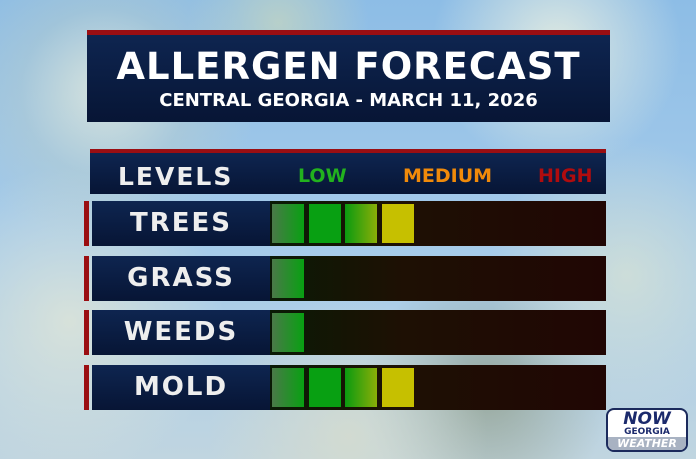 The image size is (696, 459). I want to click on allergen-row-weeds: WEEDS, so click(345, 332).